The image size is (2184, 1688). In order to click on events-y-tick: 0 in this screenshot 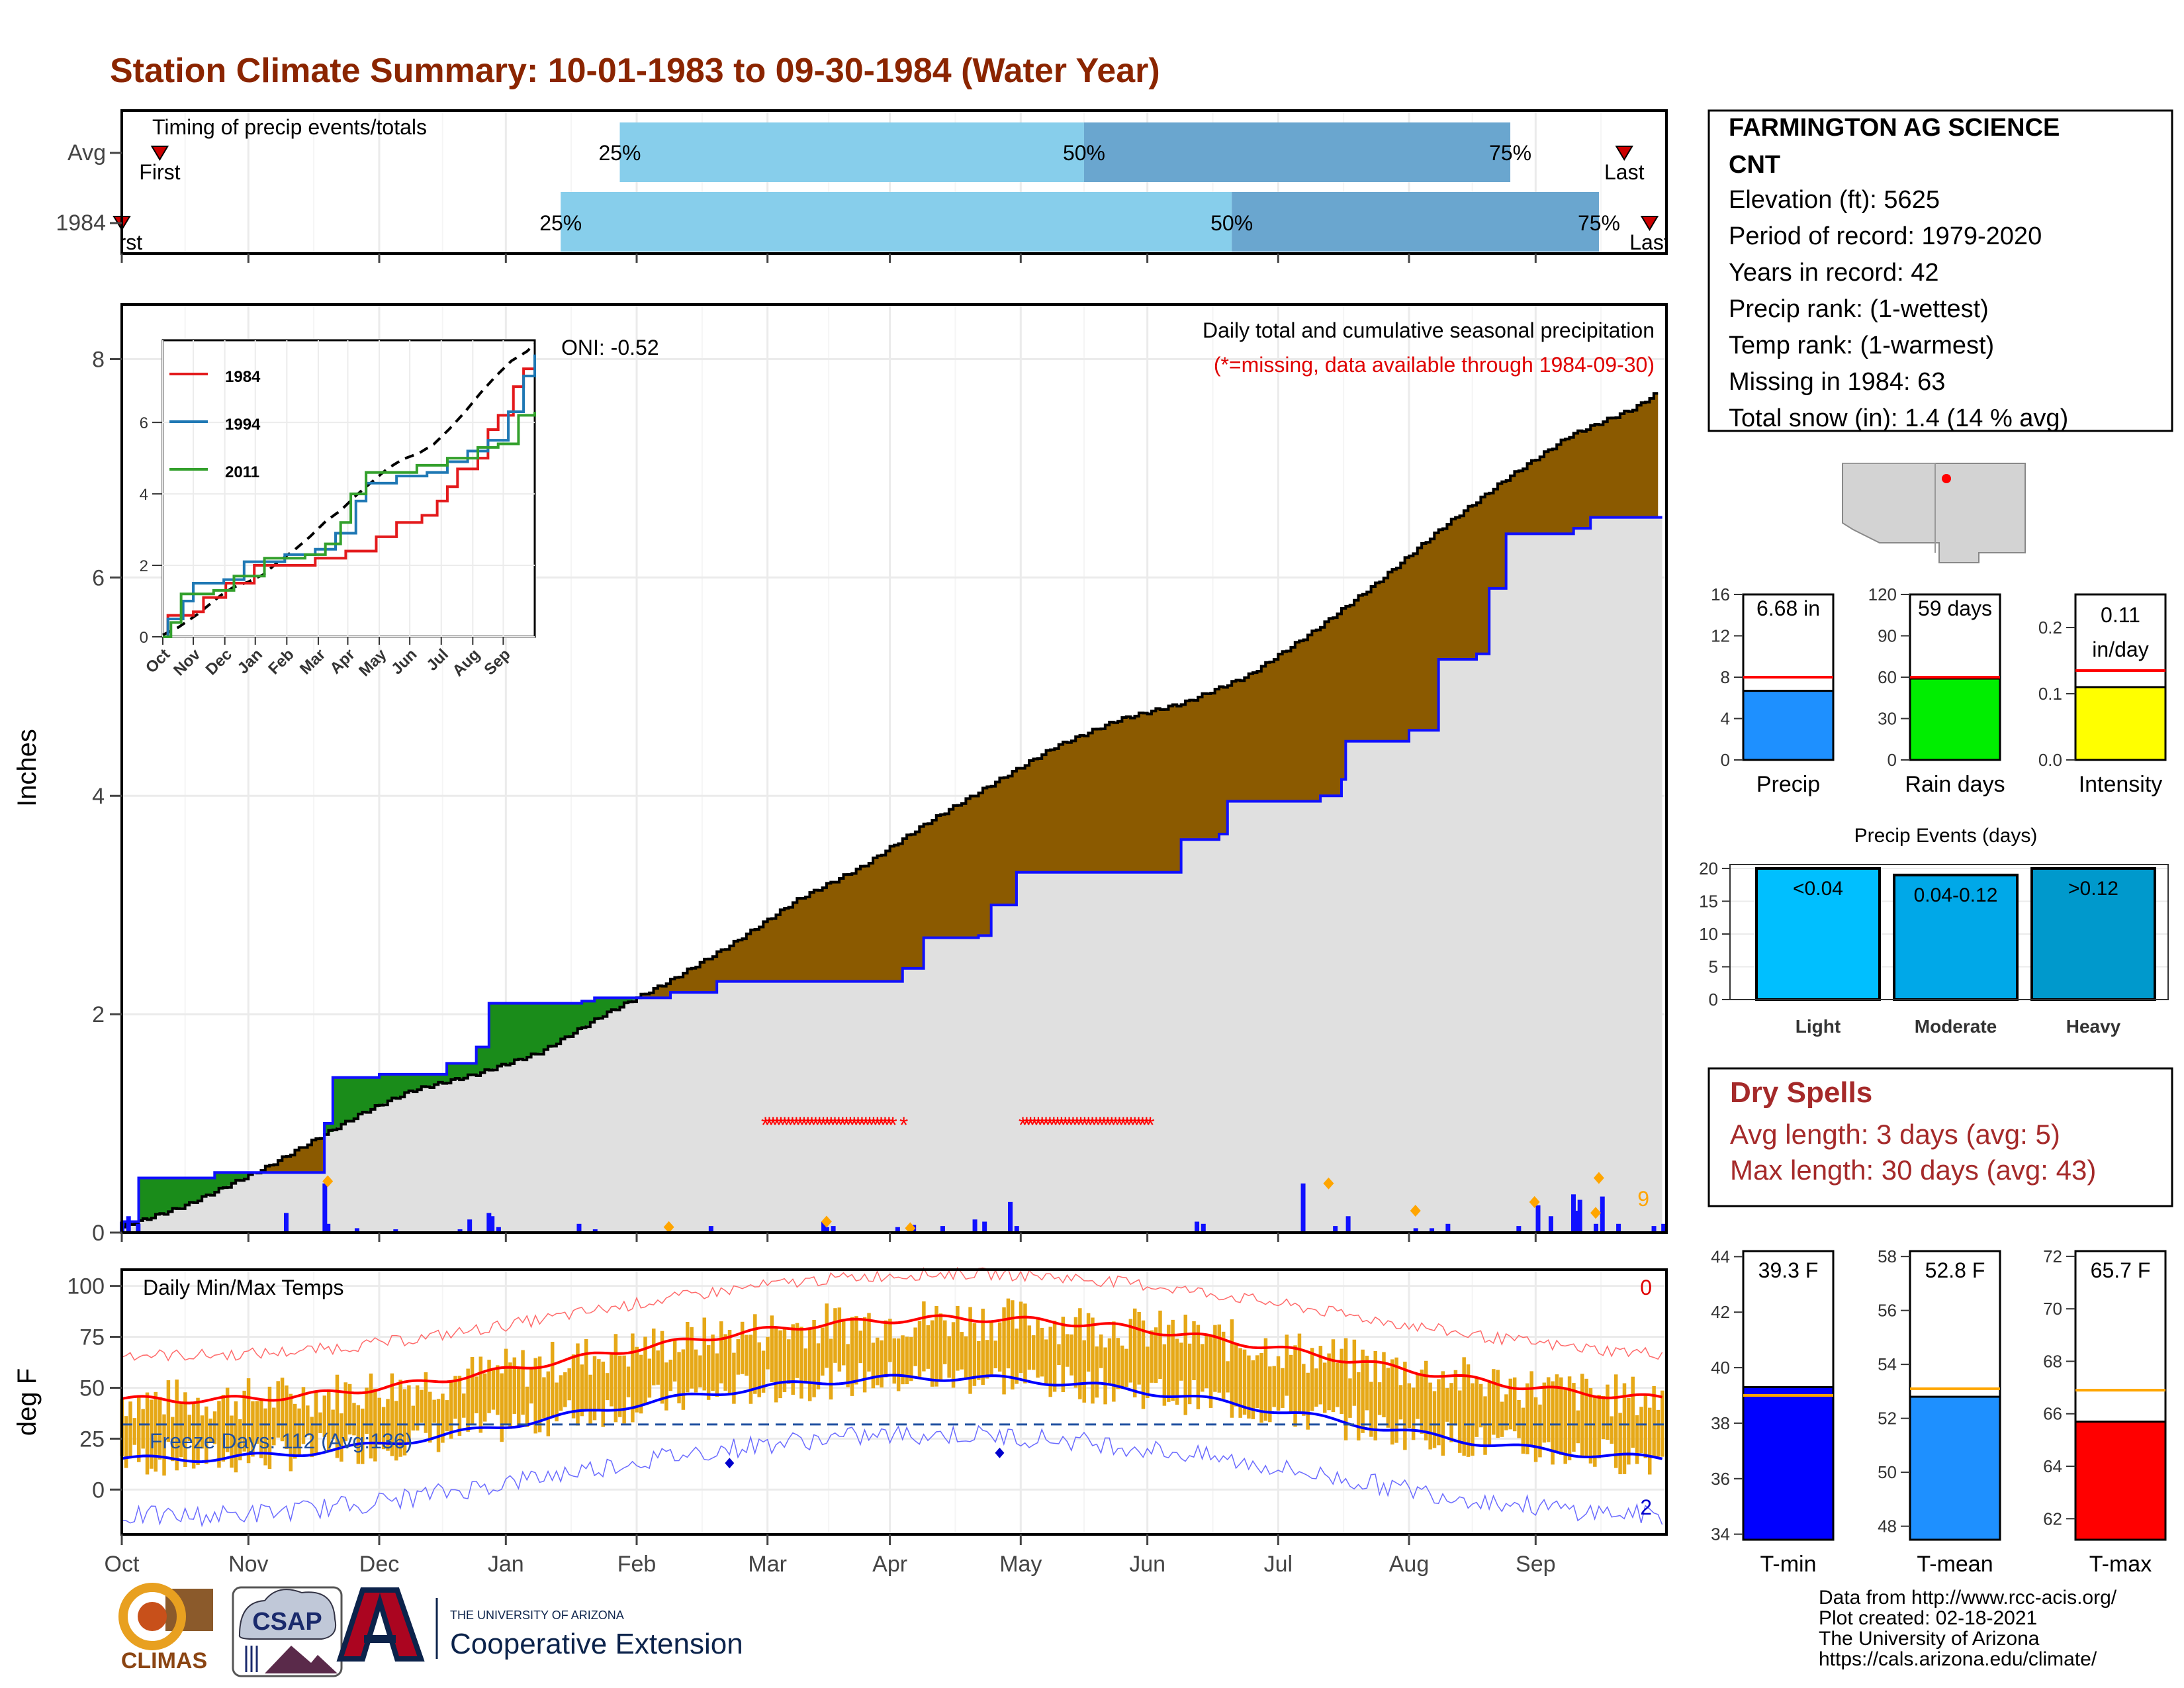, I will do `click(1713, 999)`.